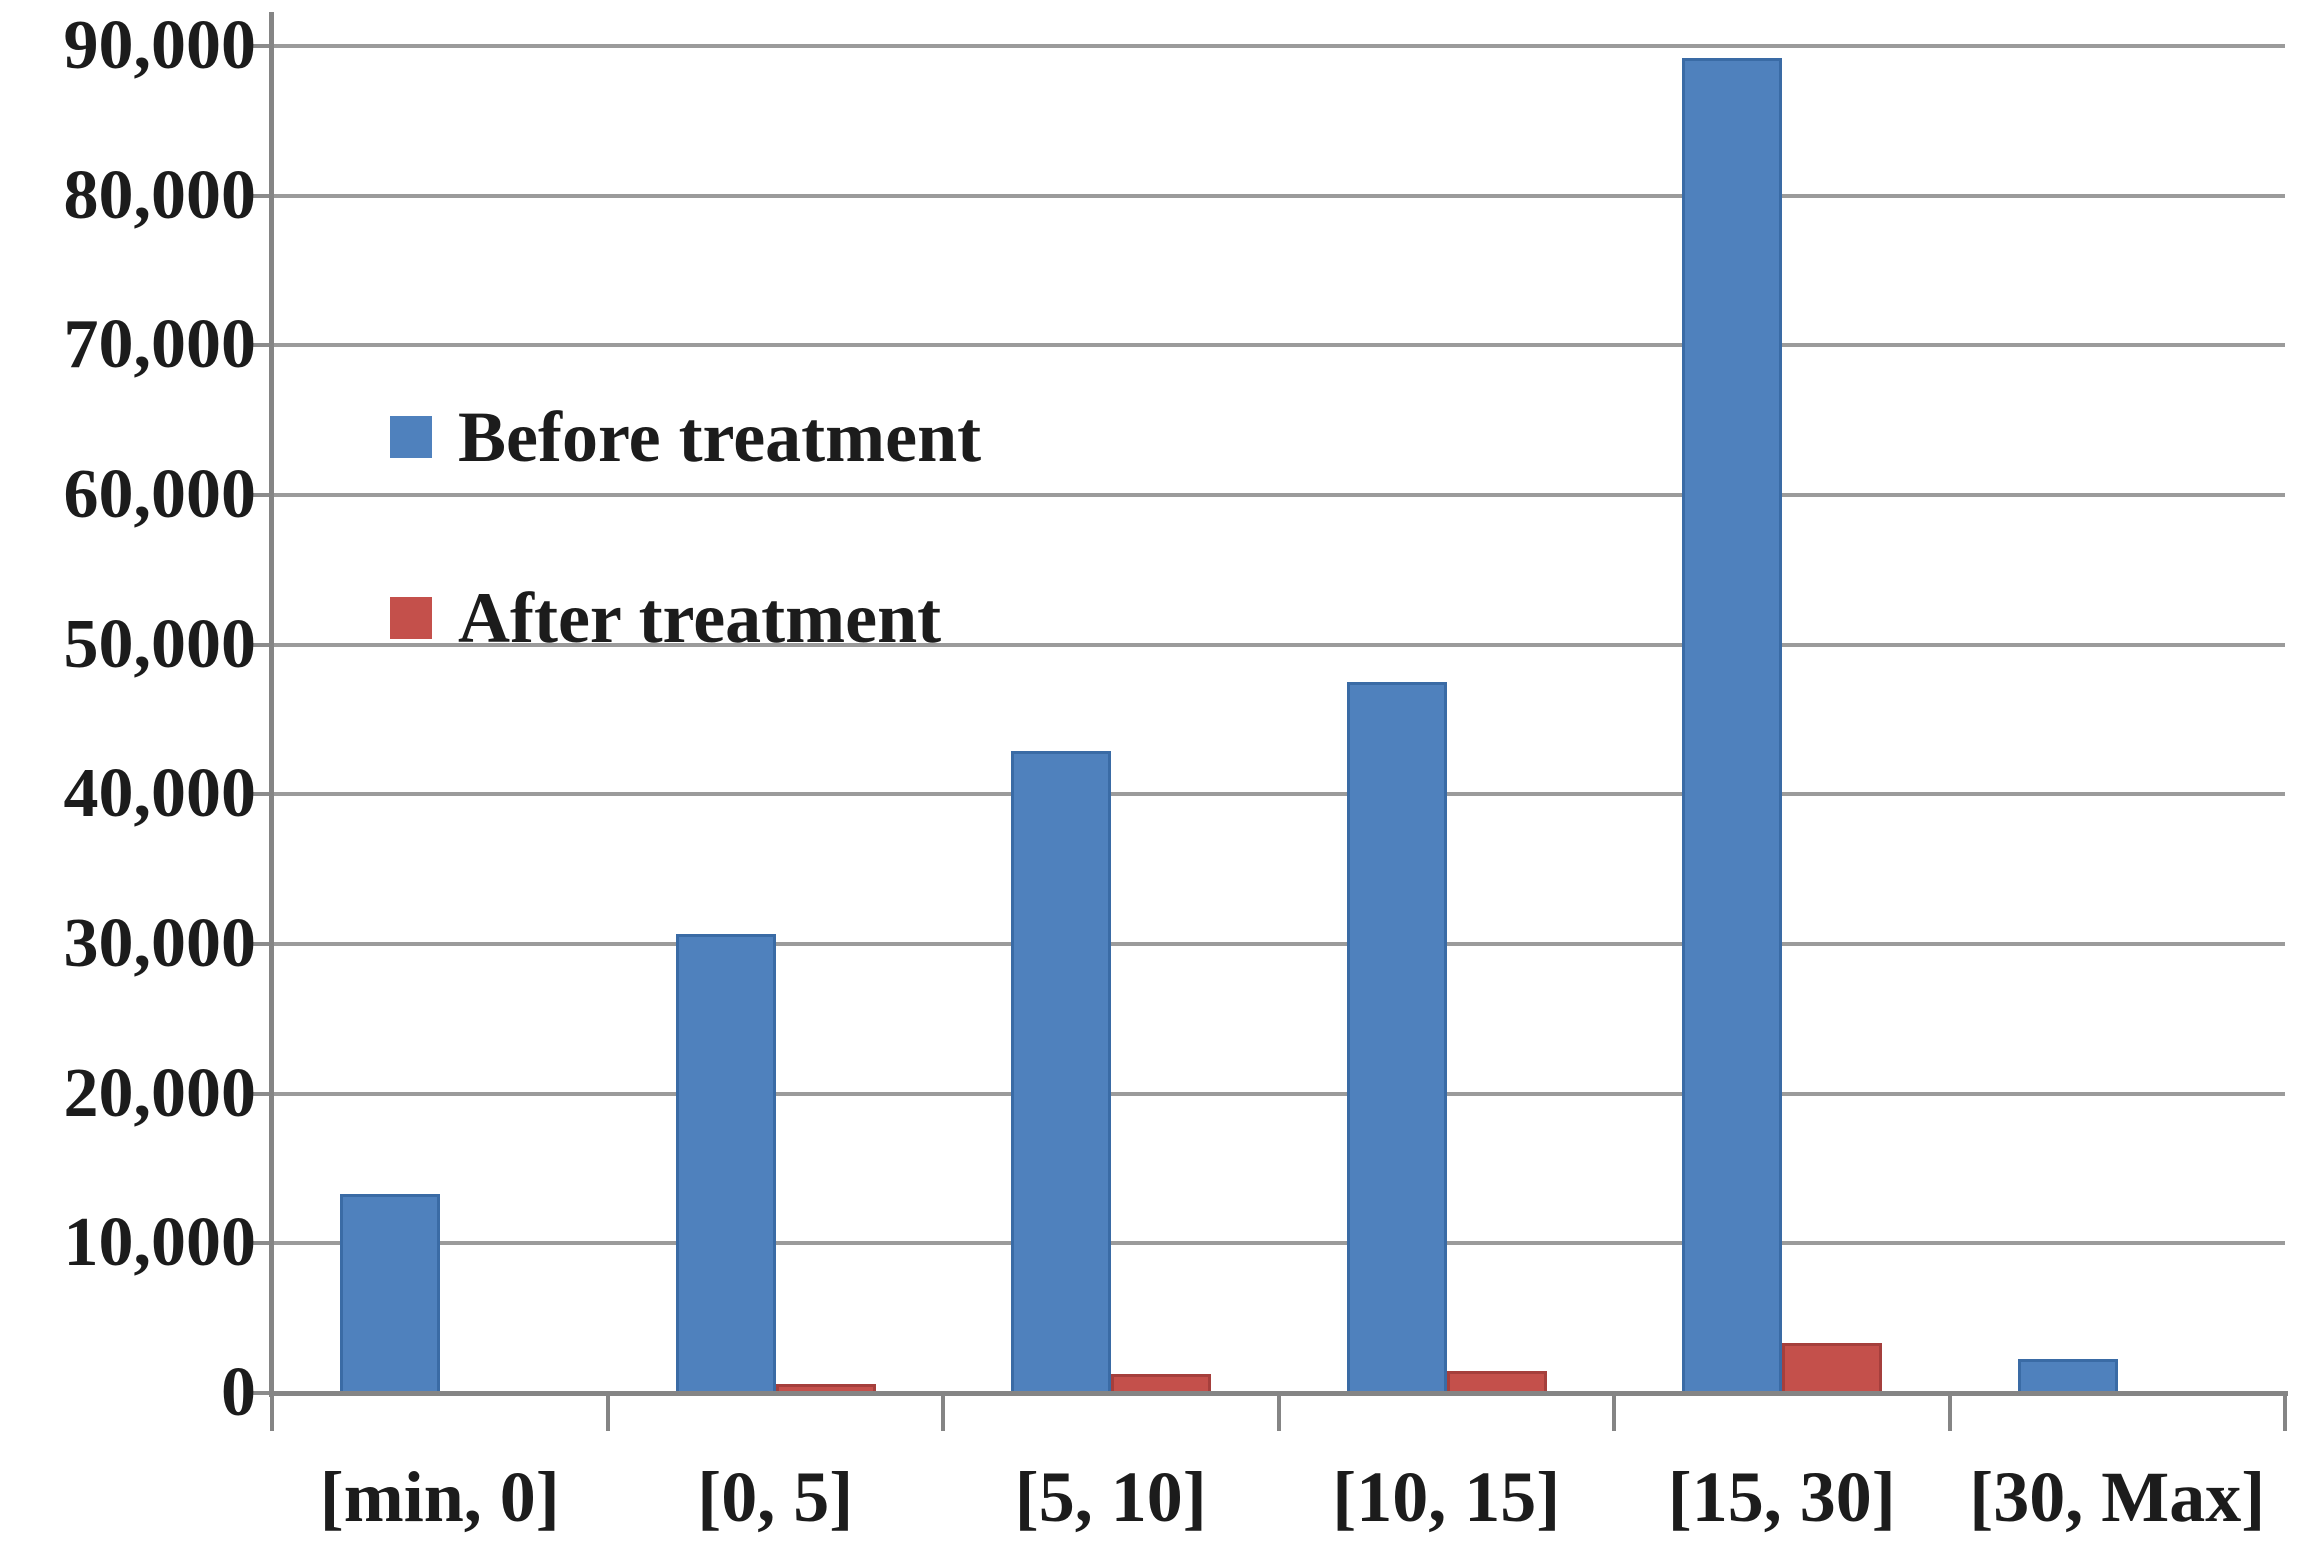  Describe the element at coordinates (439, 1497) in the screenshot. I see `x-axis-tick-label: [min, 0]` at that location.